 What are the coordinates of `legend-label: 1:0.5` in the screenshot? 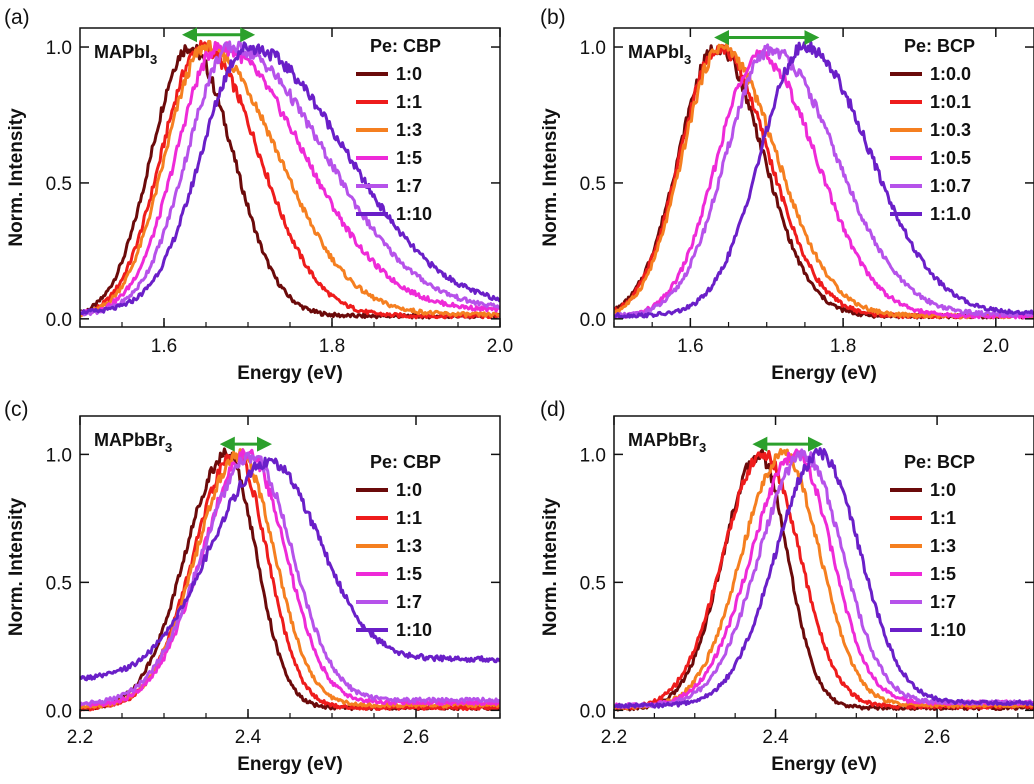 It's located at (950, 158).